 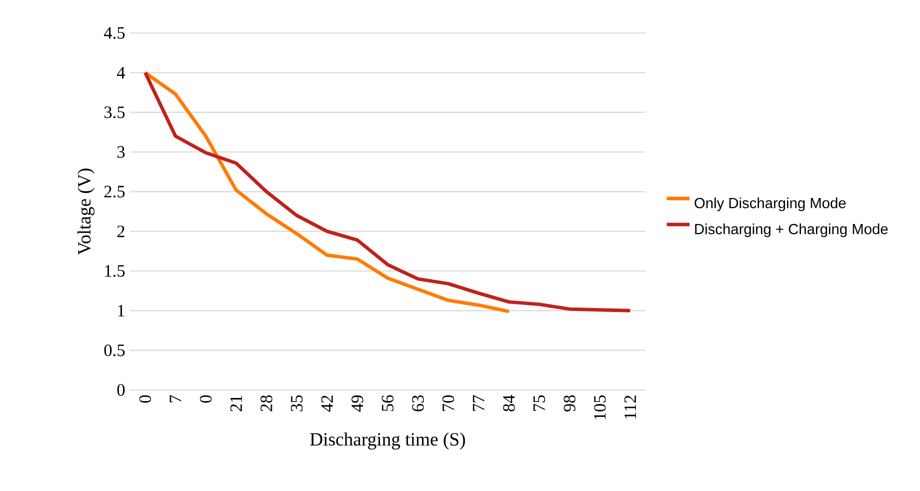 I want to click on x-tick-label: 112, so click(x=630, y=407).